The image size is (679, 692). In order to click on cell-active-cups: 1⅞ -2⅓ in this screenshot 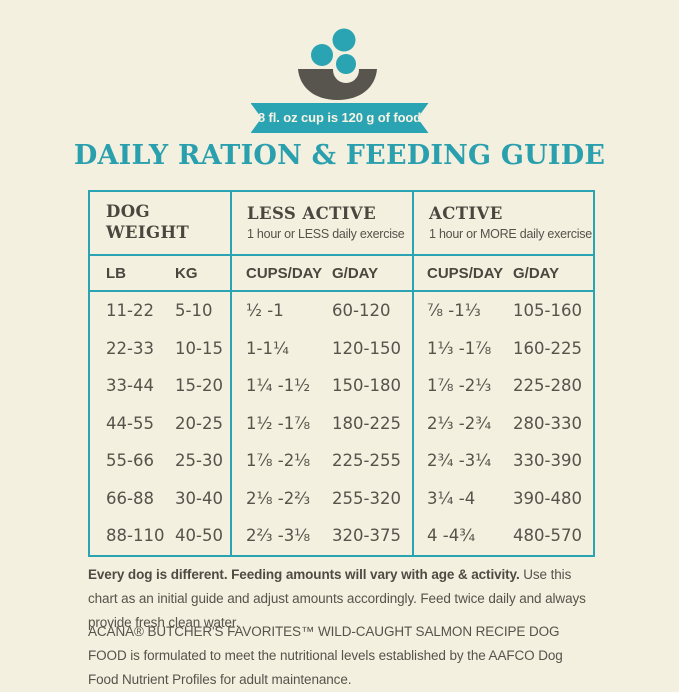, I will do `click(459, 386)`.